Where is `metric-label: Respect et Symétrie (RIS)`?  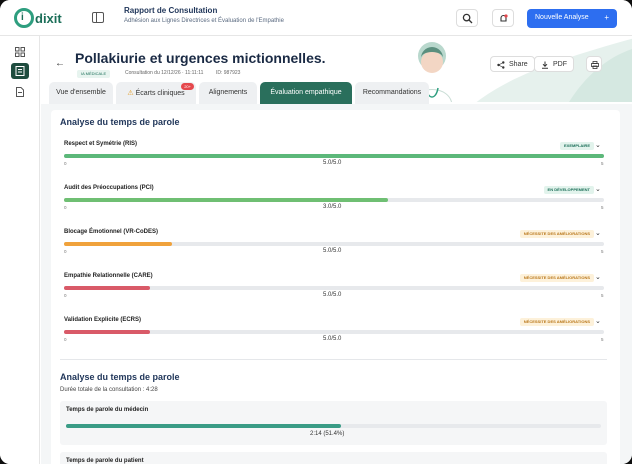
metric-label: Respect et Symétrie (RIS) is located at coordinates (101, 144).